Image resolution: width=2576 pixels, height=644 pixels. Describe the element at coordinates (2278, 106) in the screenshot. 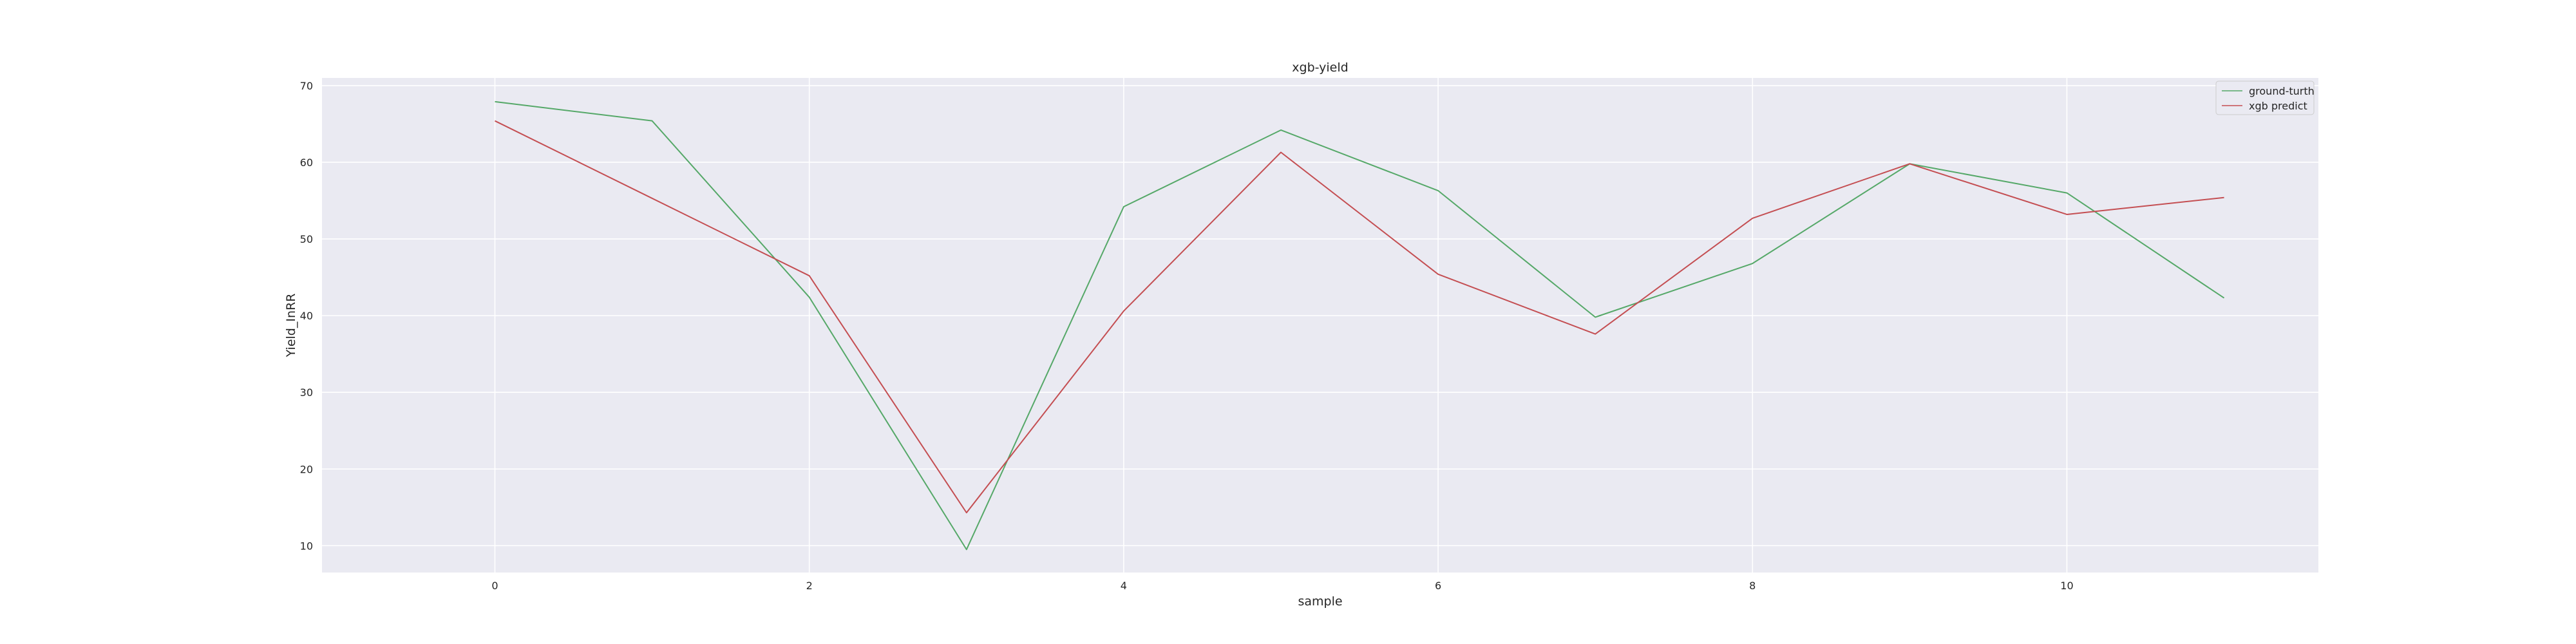

I see `legend-label-xgb-predict: xgb predict` at that location.